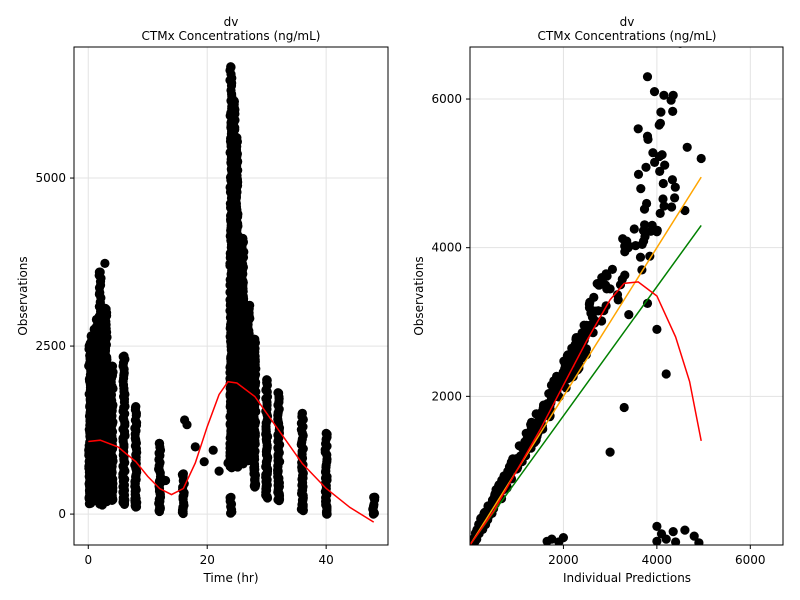  I want to click on y-tick-label: 4000, so click(446, 248).